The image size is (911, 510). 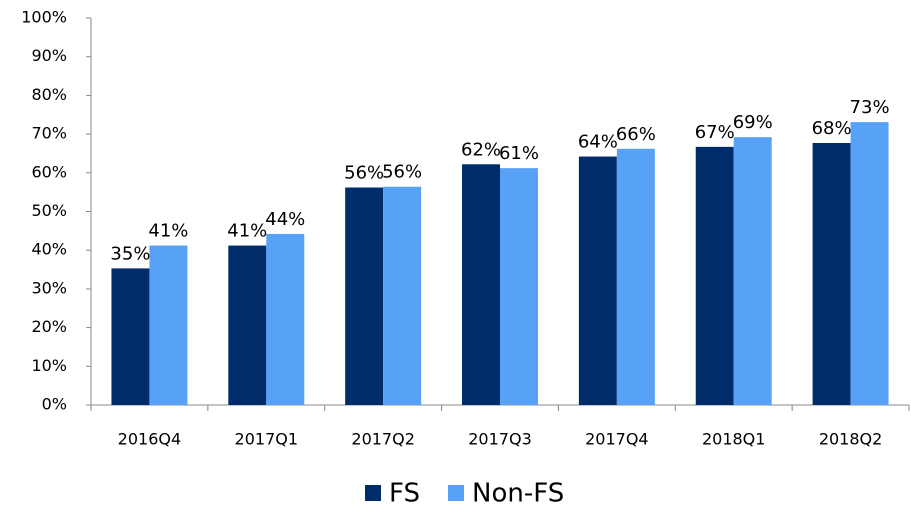 What do you see at coordinates (49, 133) in the screenshot?
I see `y-tick-label: 70%` at bounding box center [49, 133].